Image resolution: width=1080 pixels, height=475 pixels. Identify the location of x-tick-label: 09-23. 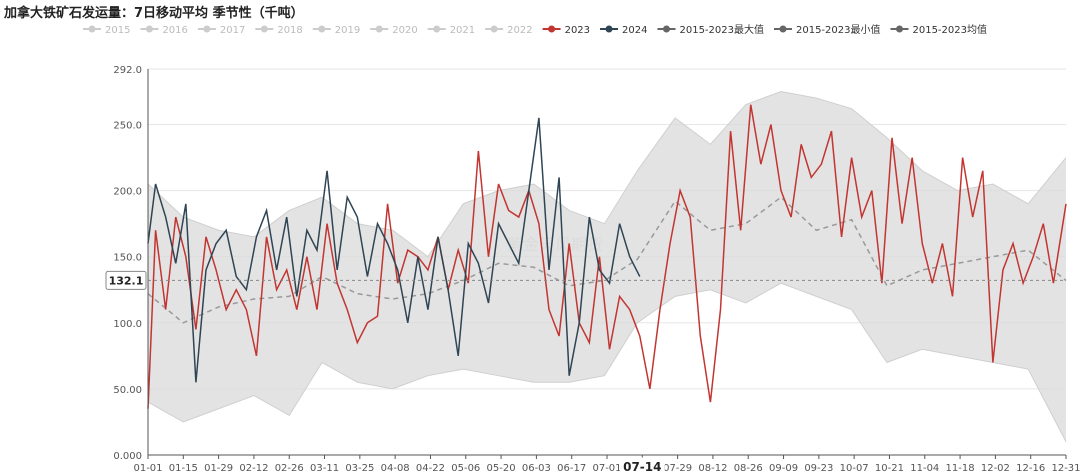
(818, 468).